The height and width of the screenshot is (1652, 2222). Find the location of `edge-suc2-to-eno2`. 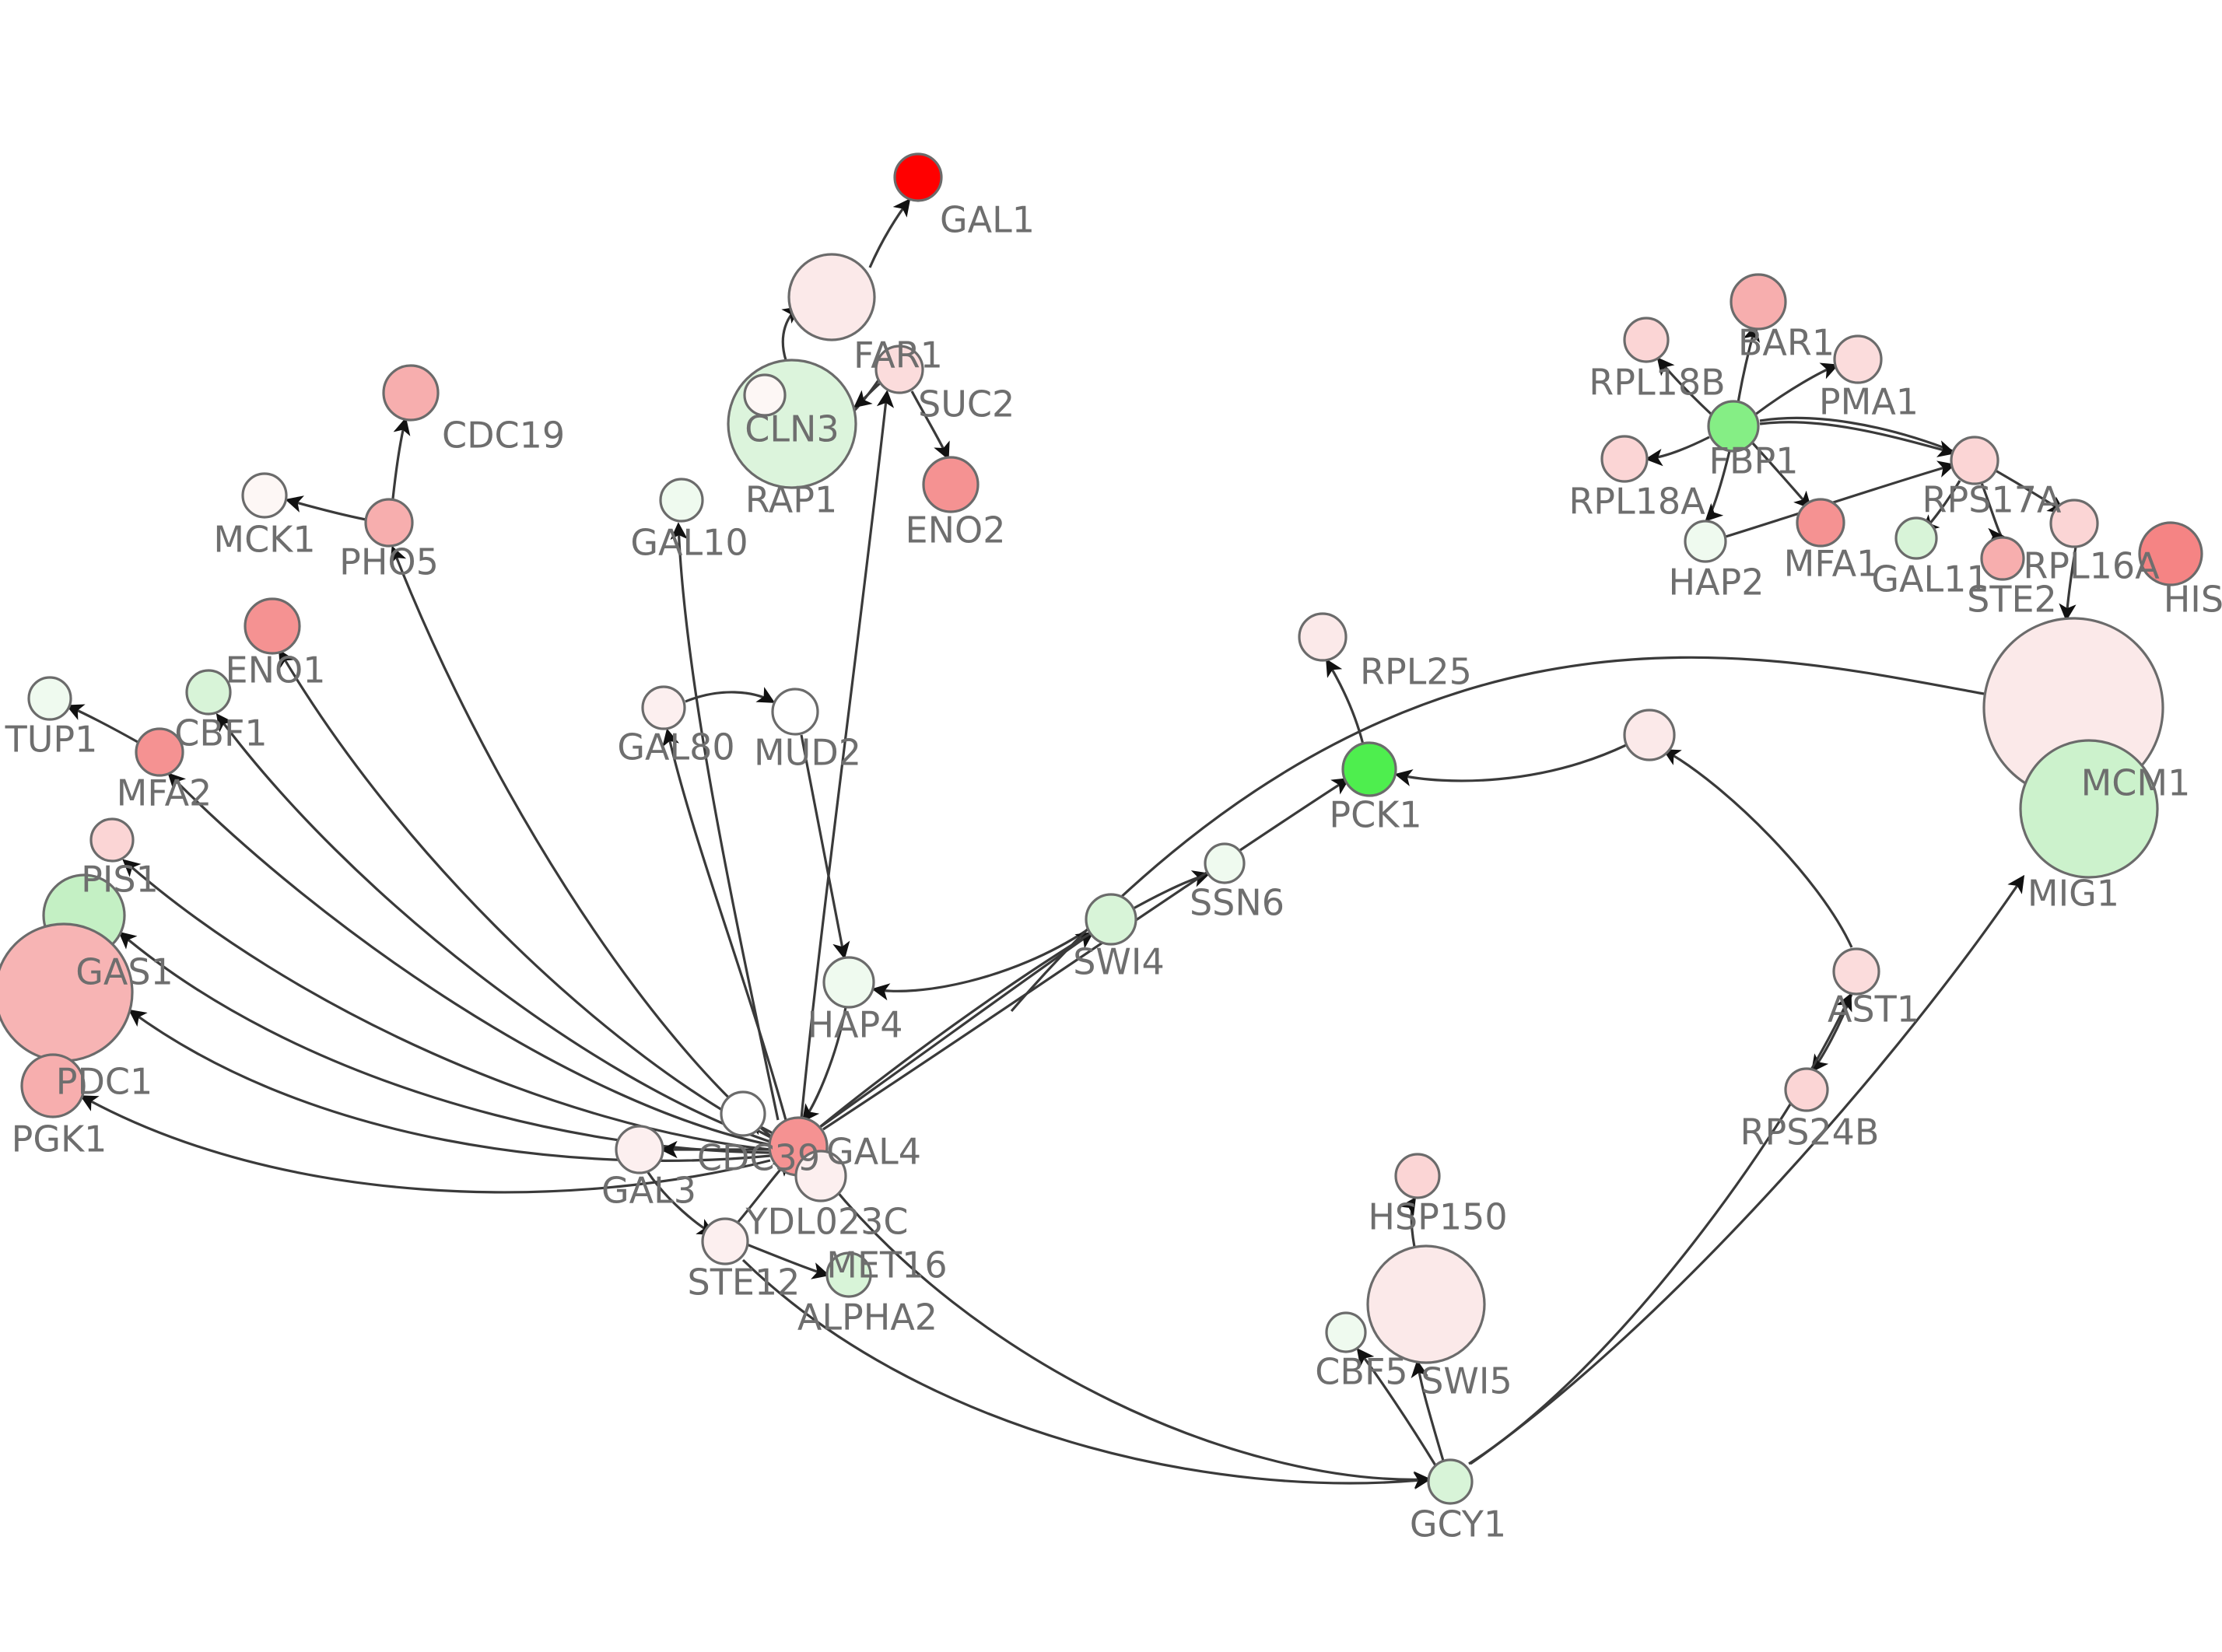

edge-suc2-to-eno2 is located at coordinates (930, 425).